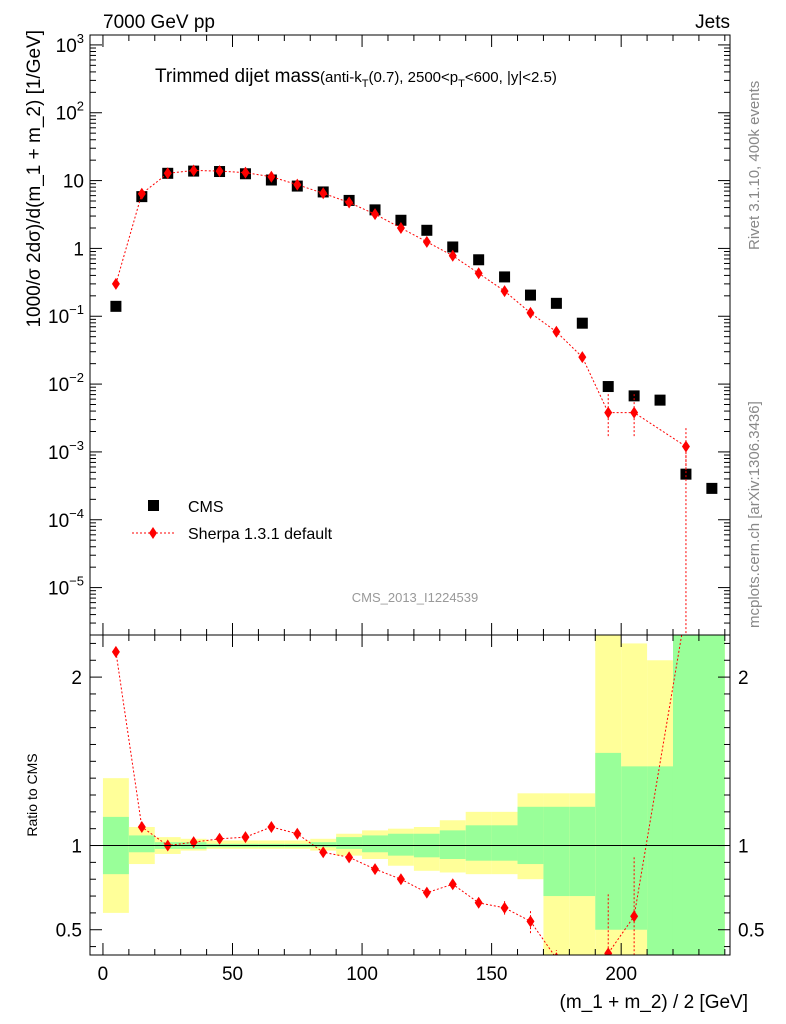 The height and width of the screenshot is (1024, 786). Describe the element at coordinates (743, 847) in the screenshot. I see `ratio-y-tick-label-right: 1` at that location.